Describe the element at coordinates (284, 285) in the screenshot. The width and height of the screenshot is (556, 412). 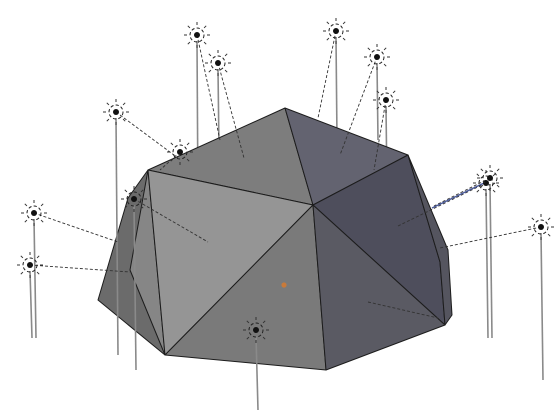
I see `object-origin-marker` at that location.